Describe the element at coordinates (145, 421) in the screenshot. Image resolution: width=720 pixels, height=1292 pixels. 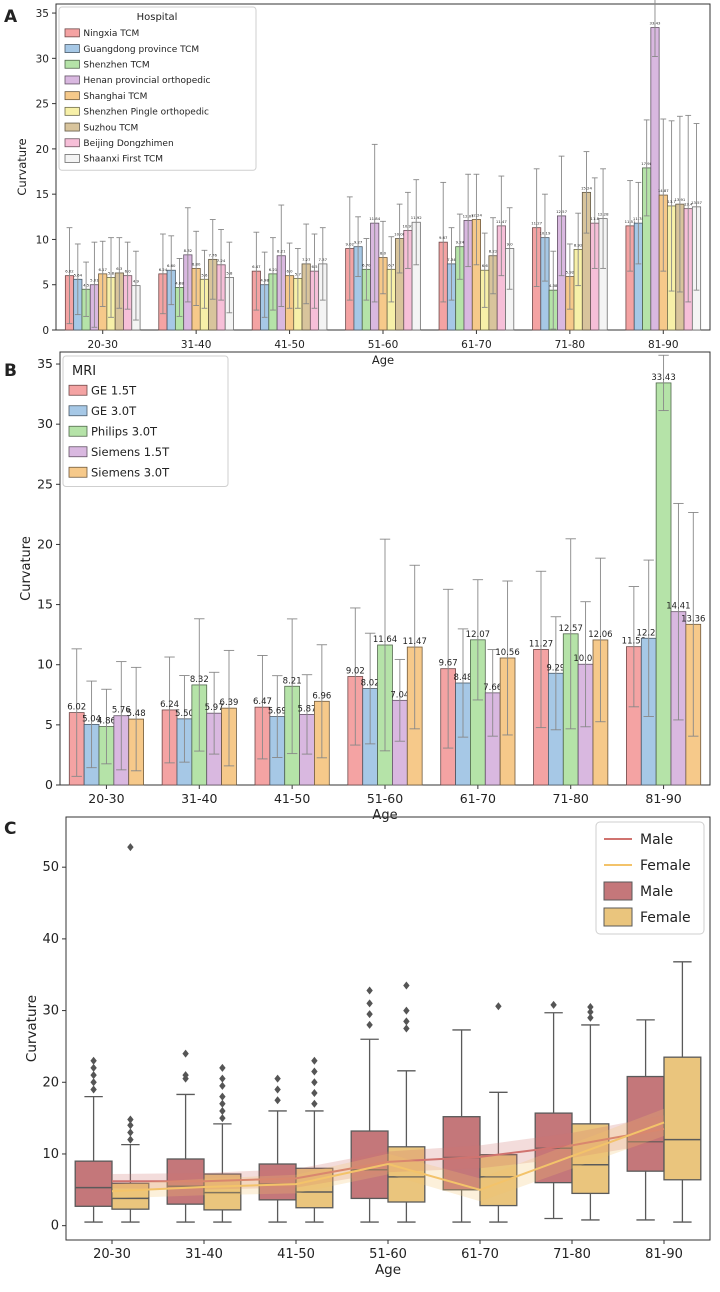
I see `legend-box` at that location.